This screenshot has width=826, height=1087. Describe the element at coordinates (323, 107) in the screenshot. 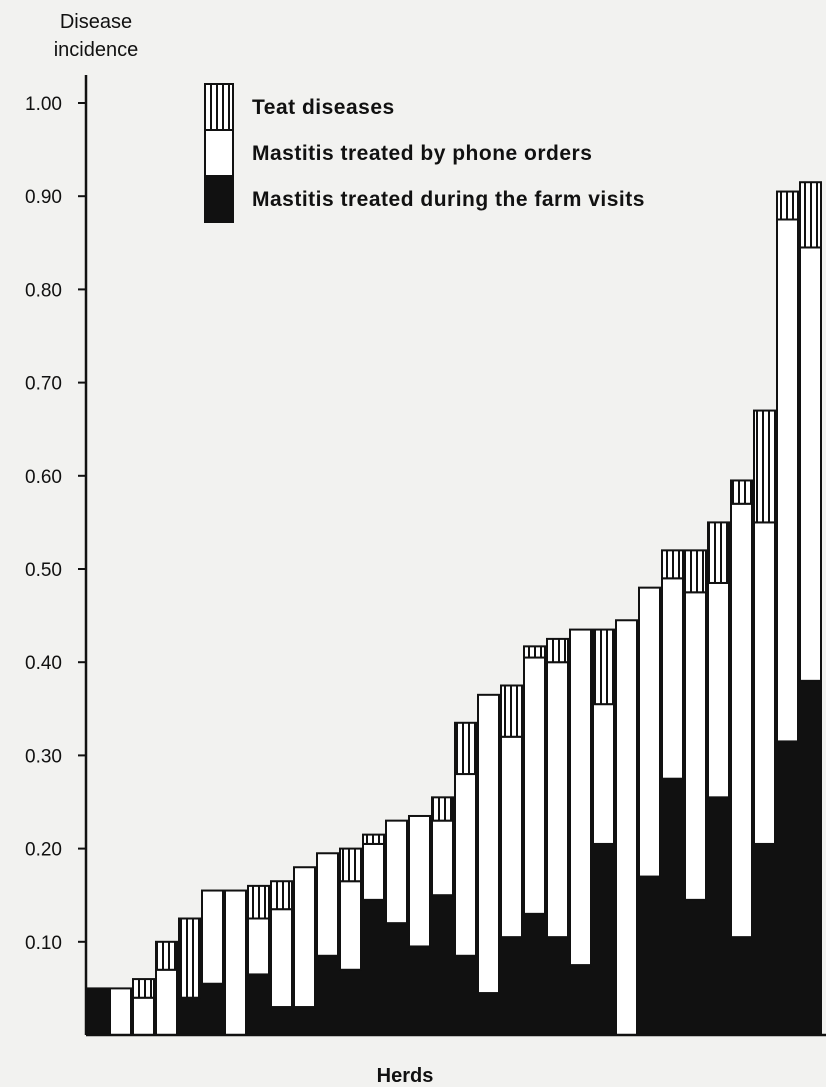

I see `legend-label-teat-diseases: Teat diseases` at that location.